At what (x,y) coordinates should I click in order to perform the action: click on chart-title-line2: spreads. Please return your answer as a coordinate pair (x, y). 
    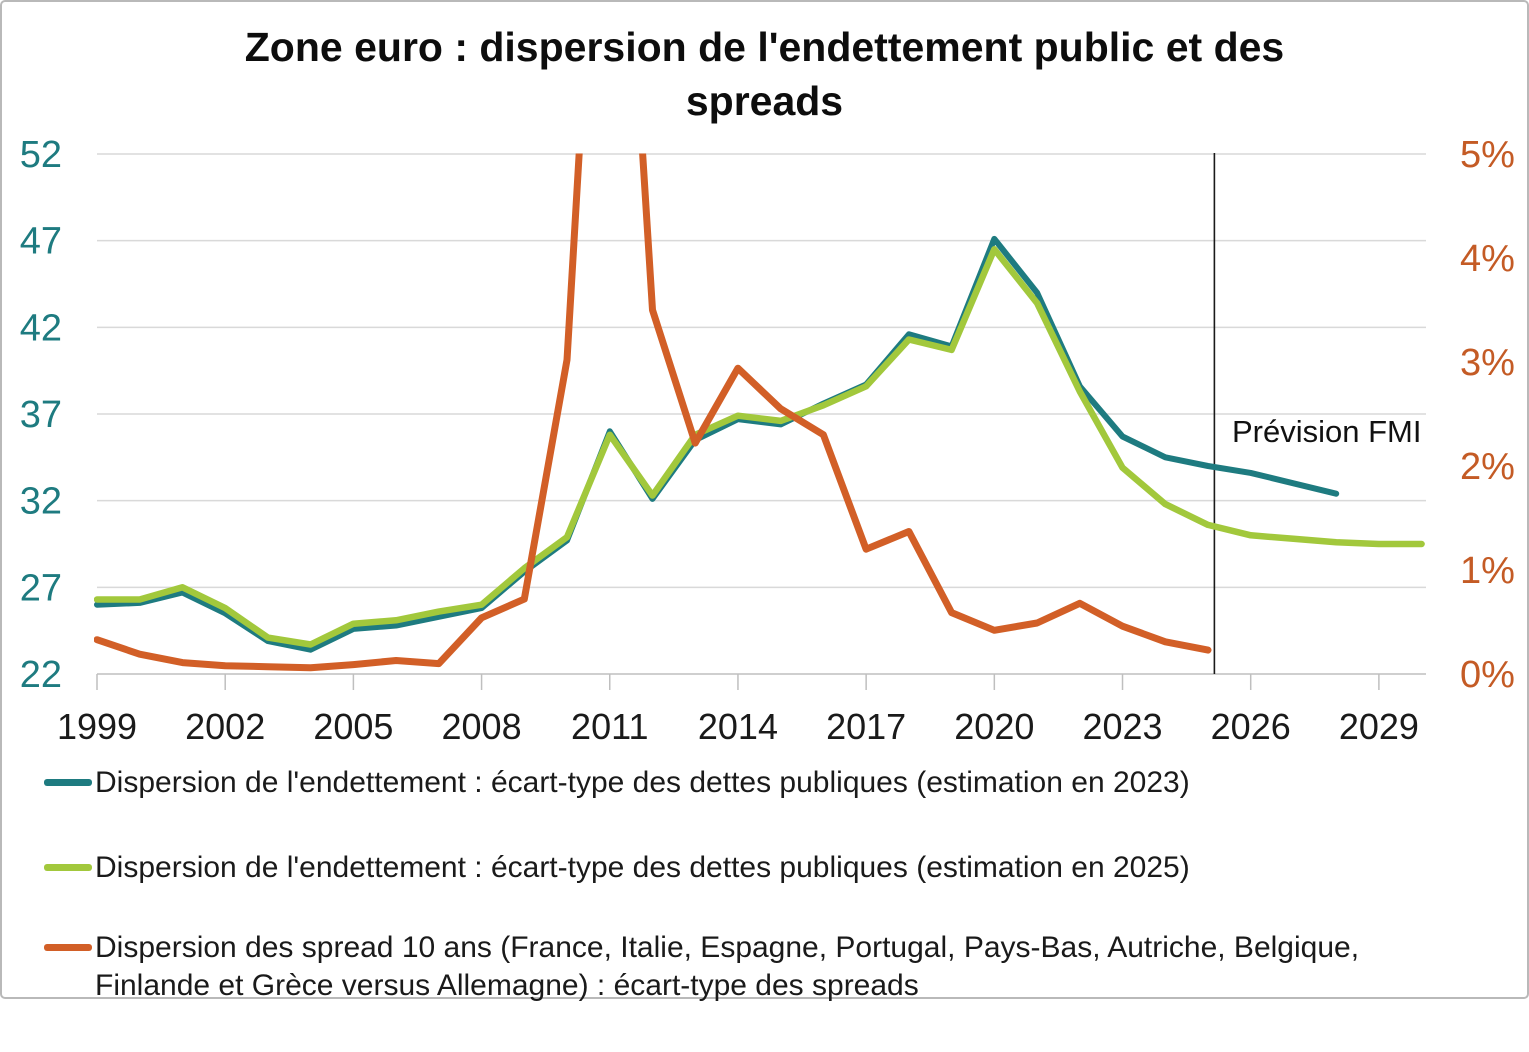
    Looking at the image, I should click on (764, 101).